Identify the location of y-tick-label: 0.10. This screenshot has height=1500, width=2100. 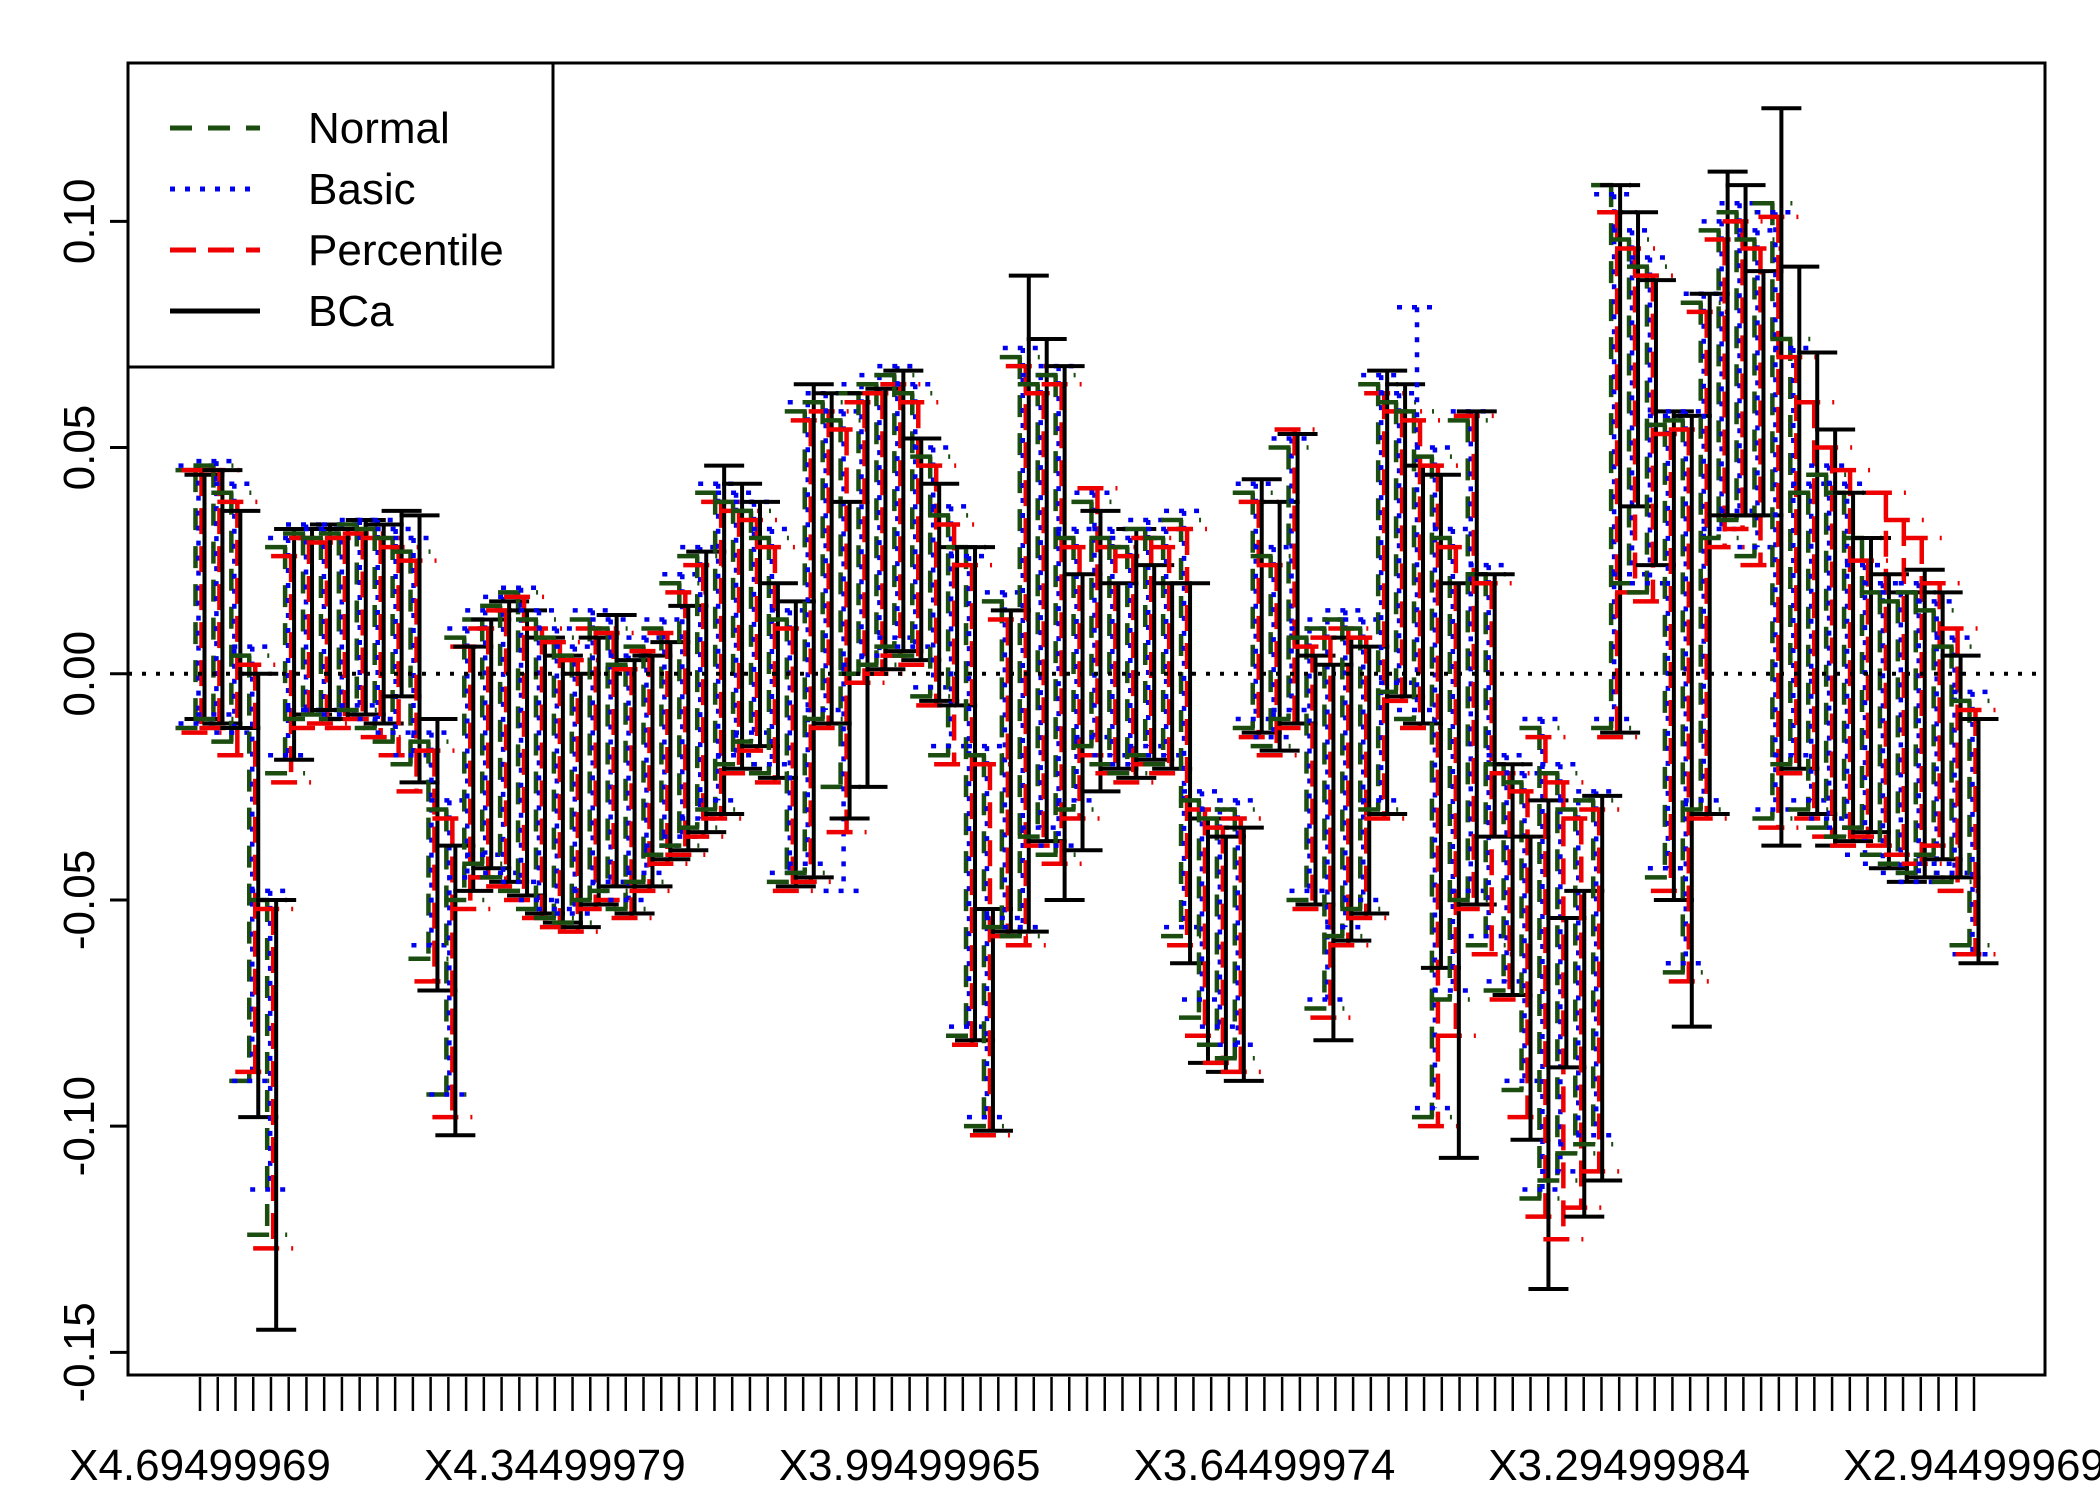
(79, 222).